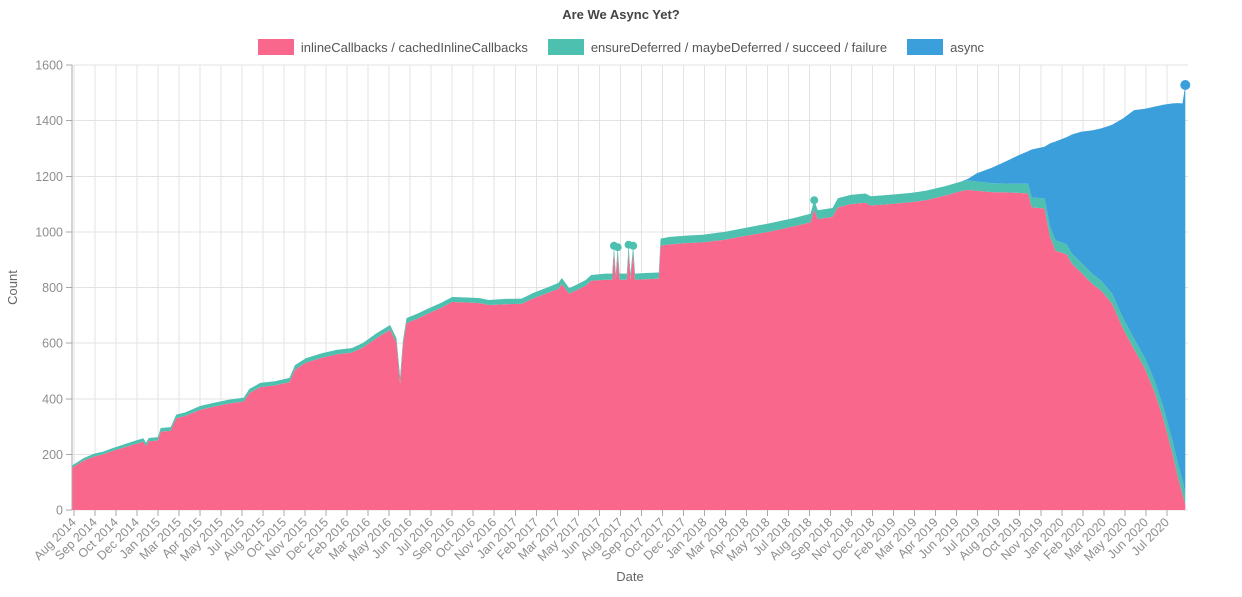  What do you see at coordinates (52, 288) in the screenshot?
I see `svg-text: 800` at bounding box center [52, 288].